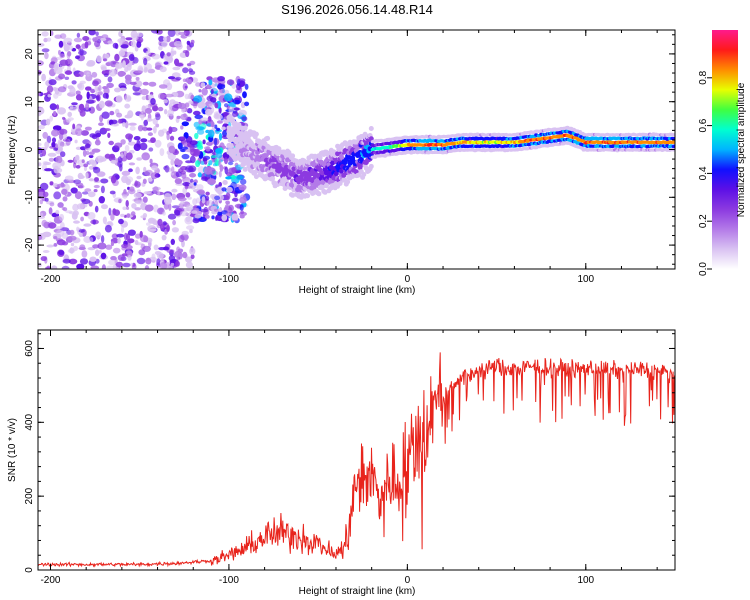  I want to click on y-tick-label: 400, so click(29, 422).